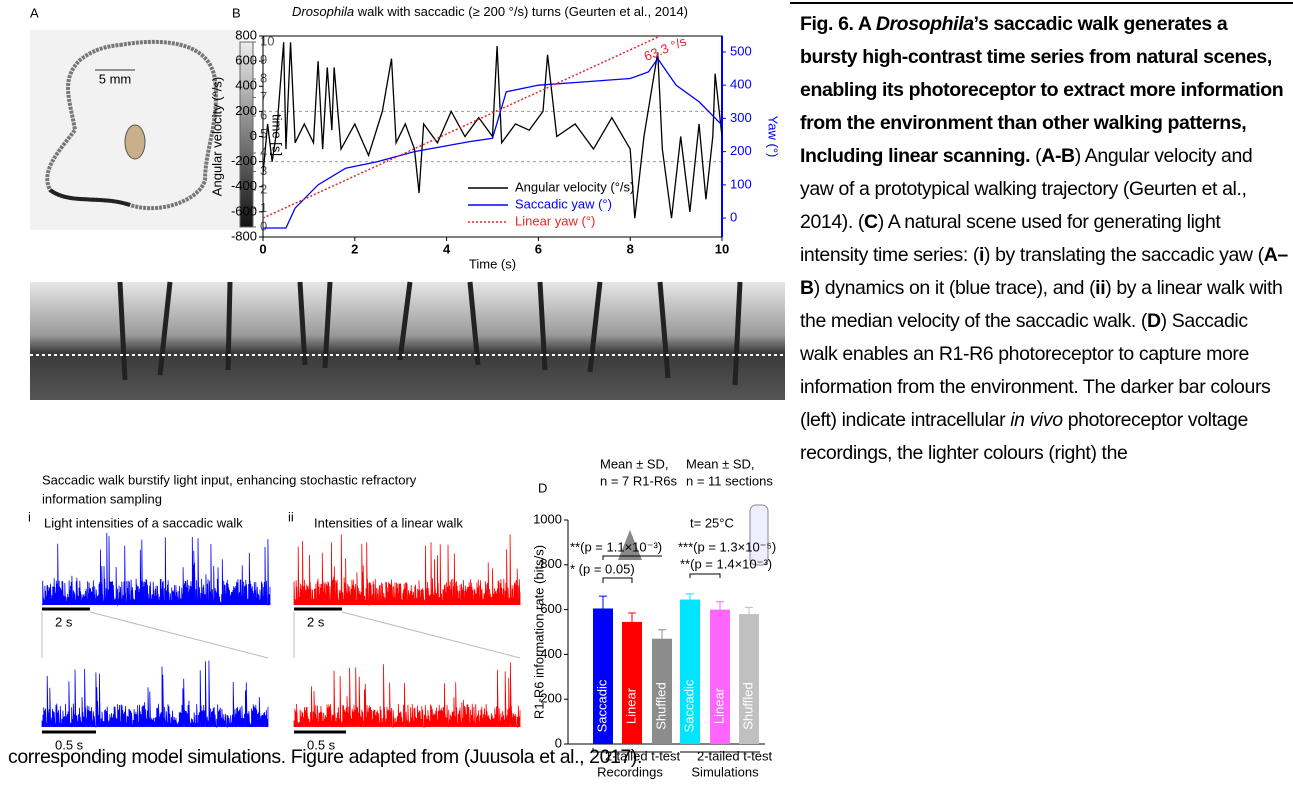  I want to click on panel-title: Light intensities of a saccadic walk, so click(143, 522).